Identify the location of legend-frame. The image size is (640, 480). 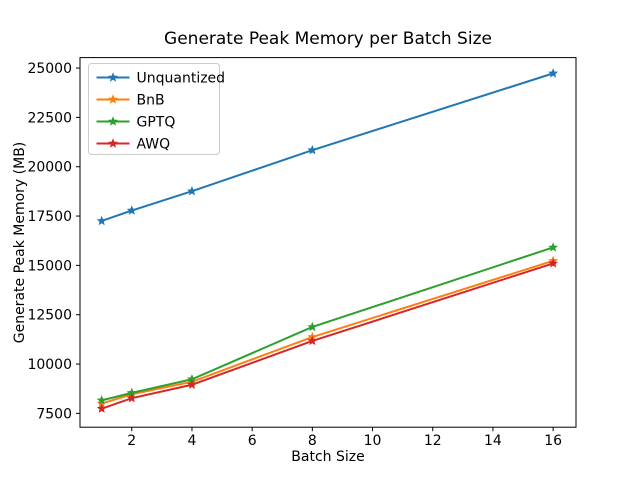
(154, 109).